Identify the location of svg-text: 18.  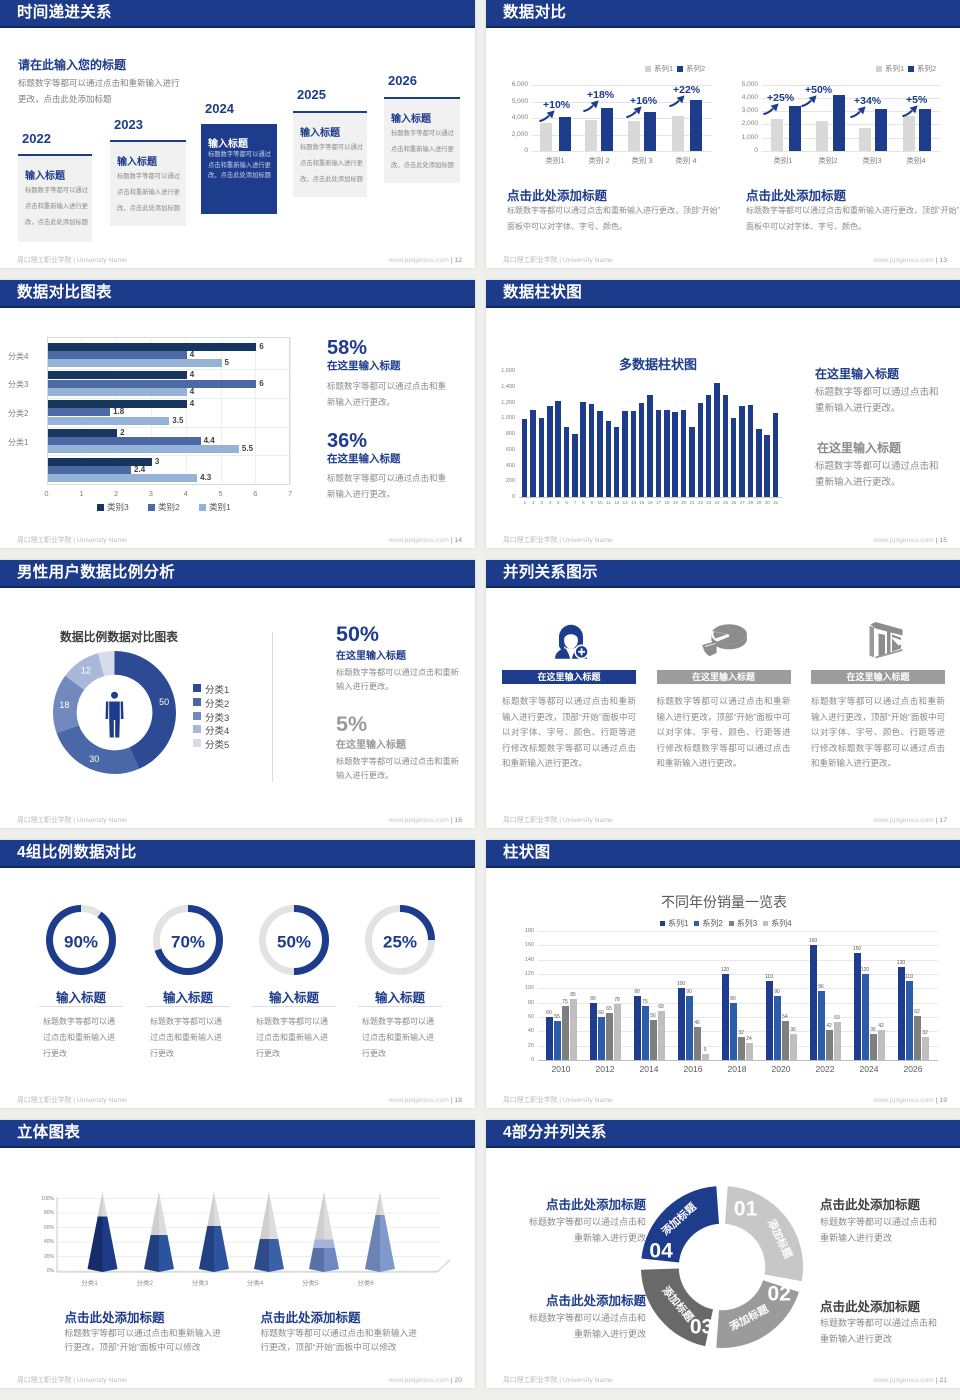
(64, 705).